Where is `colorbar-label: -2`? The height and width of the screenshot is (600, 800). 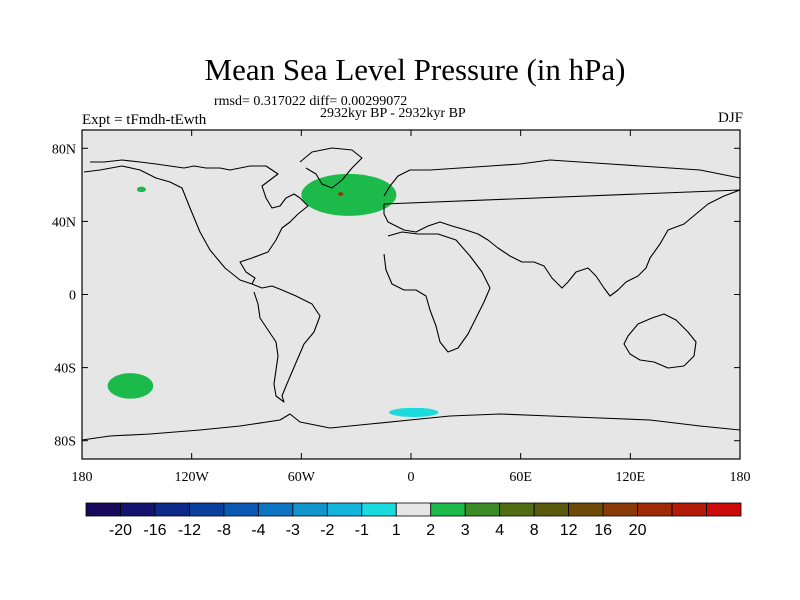 colorbar-label: -2 is located at coordinates (327, 530).